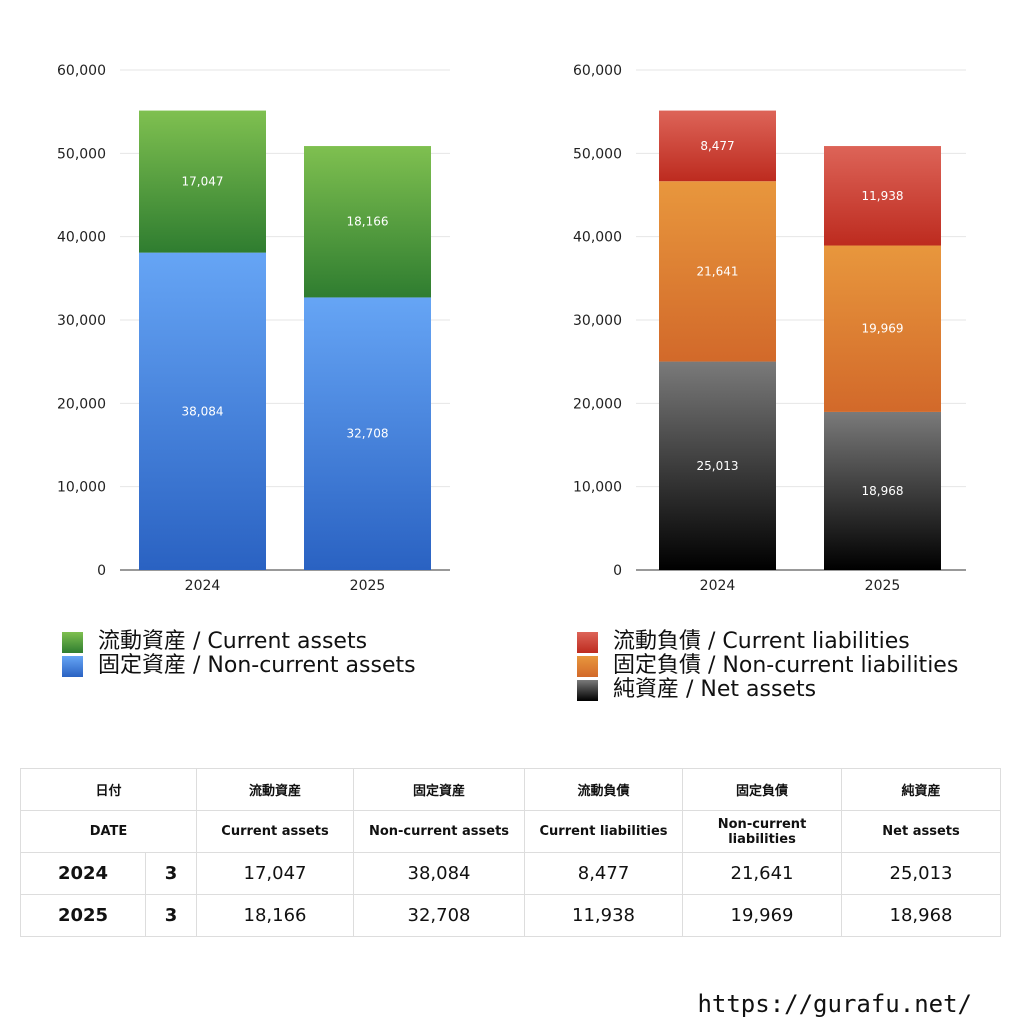 Image resolution: width=1024 pixels, height=1024 pixels. I want to click on header-date-jp: 日付, so click(108, 789).